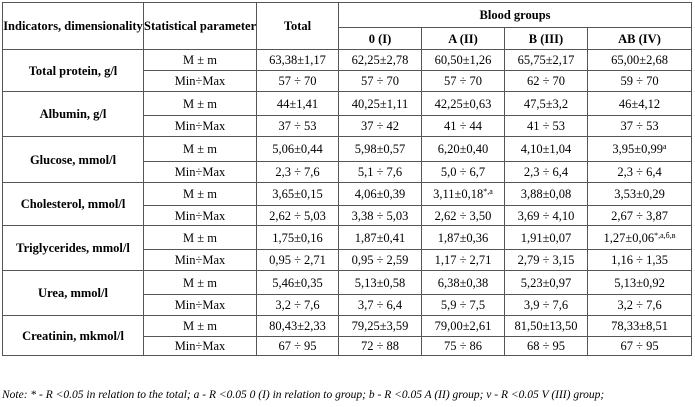  I want to click on cell-group-ab: 5,13±0,92, so click(639, 282).